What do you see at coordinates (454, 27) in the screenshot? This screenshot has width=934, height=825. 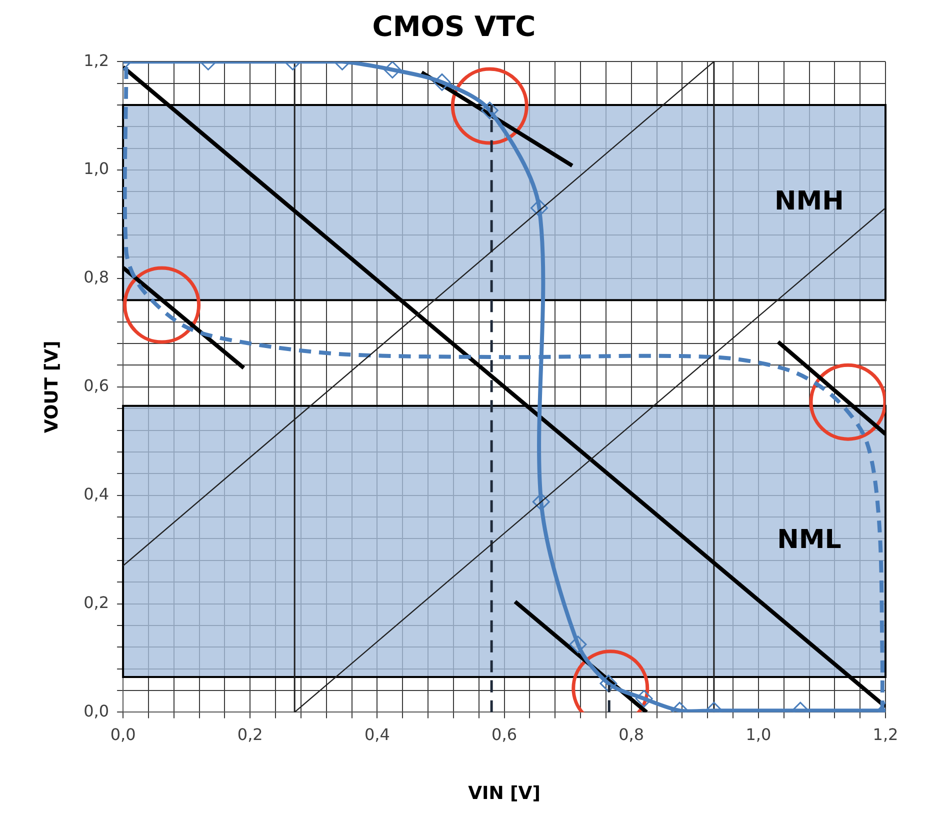 I see `chart-title: CMOS VTC` at bounding box center [454, 27].